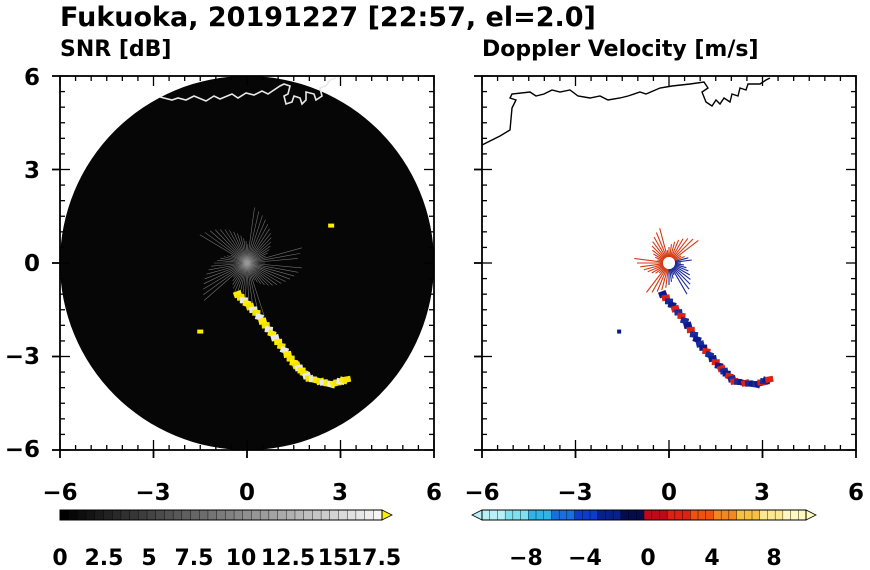 This screenshot has width=870, height=570. I want to click on doppler-colorbar-label: 8, so click(773, 558).